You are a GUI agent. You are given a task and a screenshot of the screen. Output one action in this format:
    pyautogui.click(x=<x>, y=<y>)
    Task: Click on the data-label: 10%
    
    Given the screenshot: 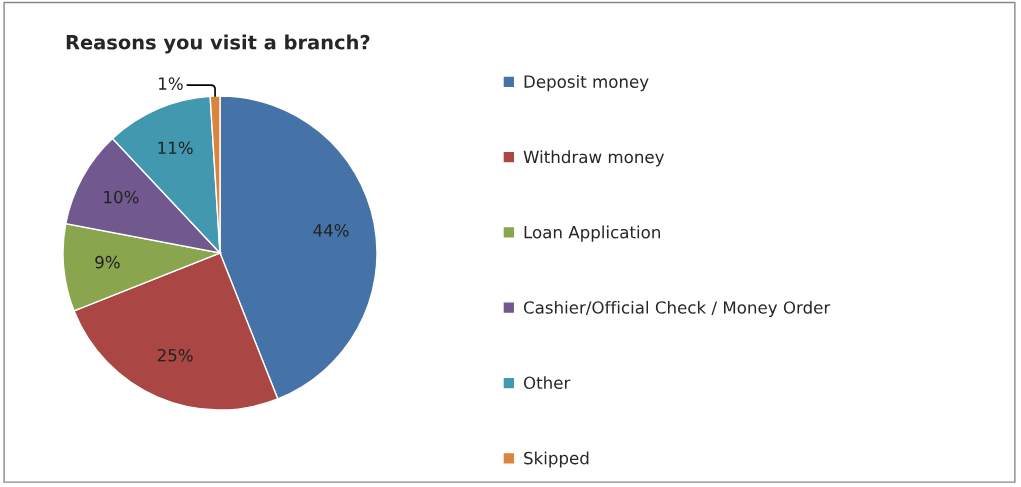 What is the action you would take?
    pyautogui.click(x=121, y=197)
    